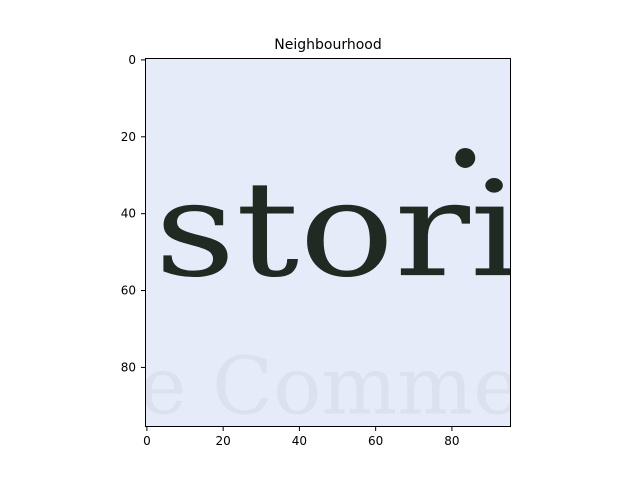 The image size is (640, 480). What do you see at coordinates (327, 45) in the screenshot?
I see `chart-title: Neighbourhood` at bounding box center [327, 45].